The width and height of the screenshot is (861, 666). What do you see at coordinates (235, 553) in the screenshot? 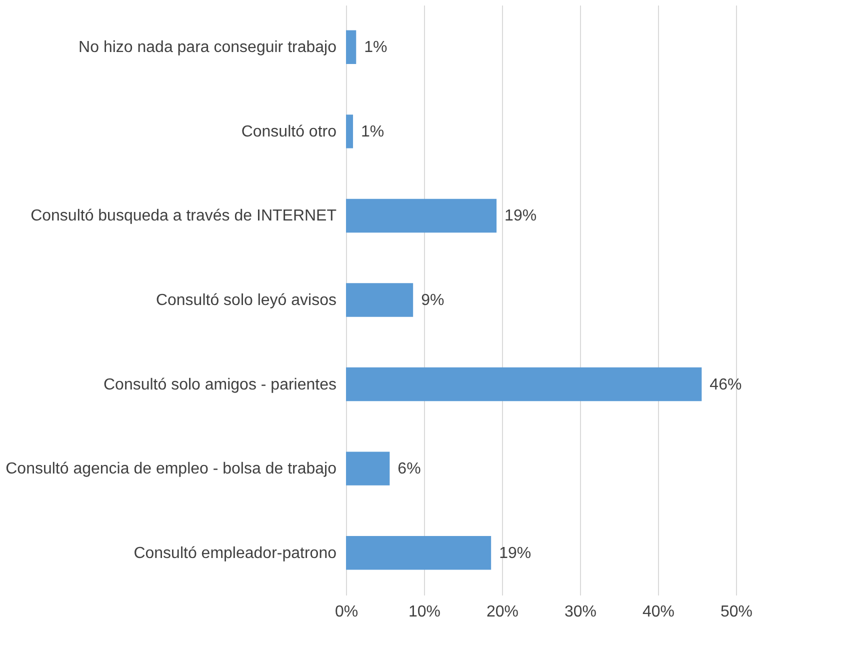
I see `y-tick-label: Consultó empleador-patrono` at bounding box center [235, 553].